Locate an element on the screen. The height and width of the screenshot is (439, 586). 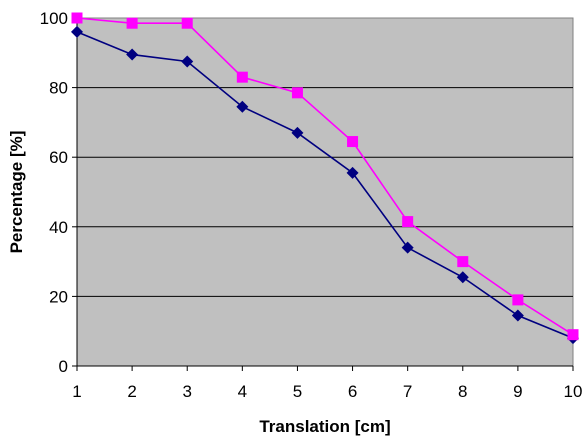
x-tick-label: 9 is located at coordinates (517, 391).